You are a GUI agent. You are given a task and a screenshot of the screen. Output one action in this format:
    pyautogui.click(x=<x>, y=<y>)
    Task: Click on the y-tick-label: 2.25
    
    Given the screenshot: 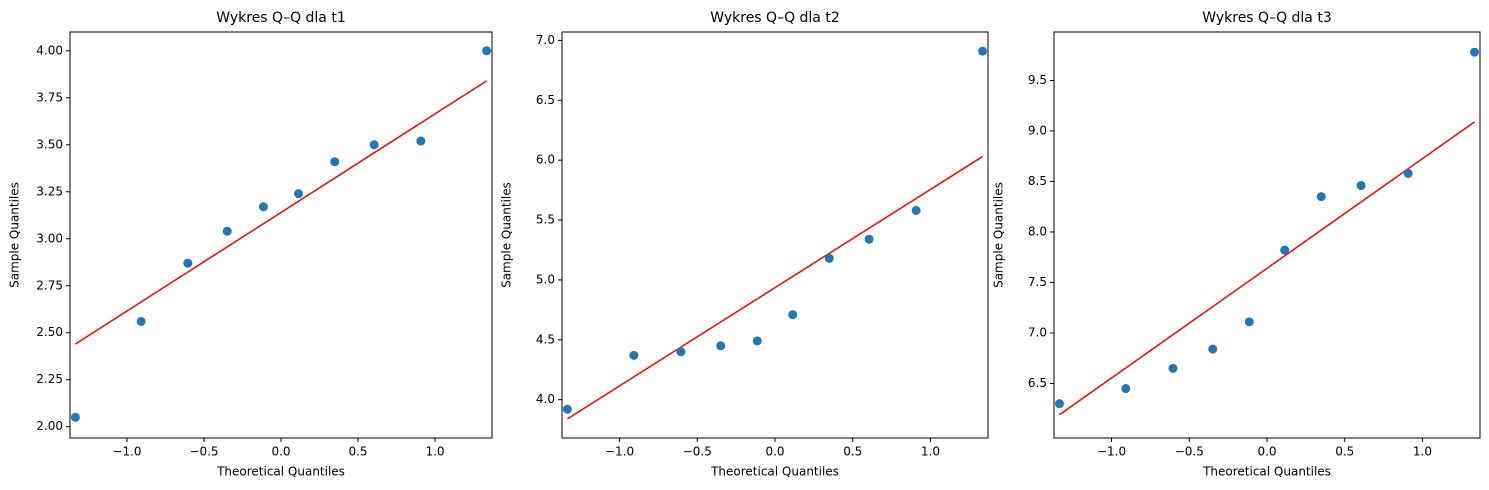 What is the action you would take?
    pyautogui.click(x=49, y=379)
    